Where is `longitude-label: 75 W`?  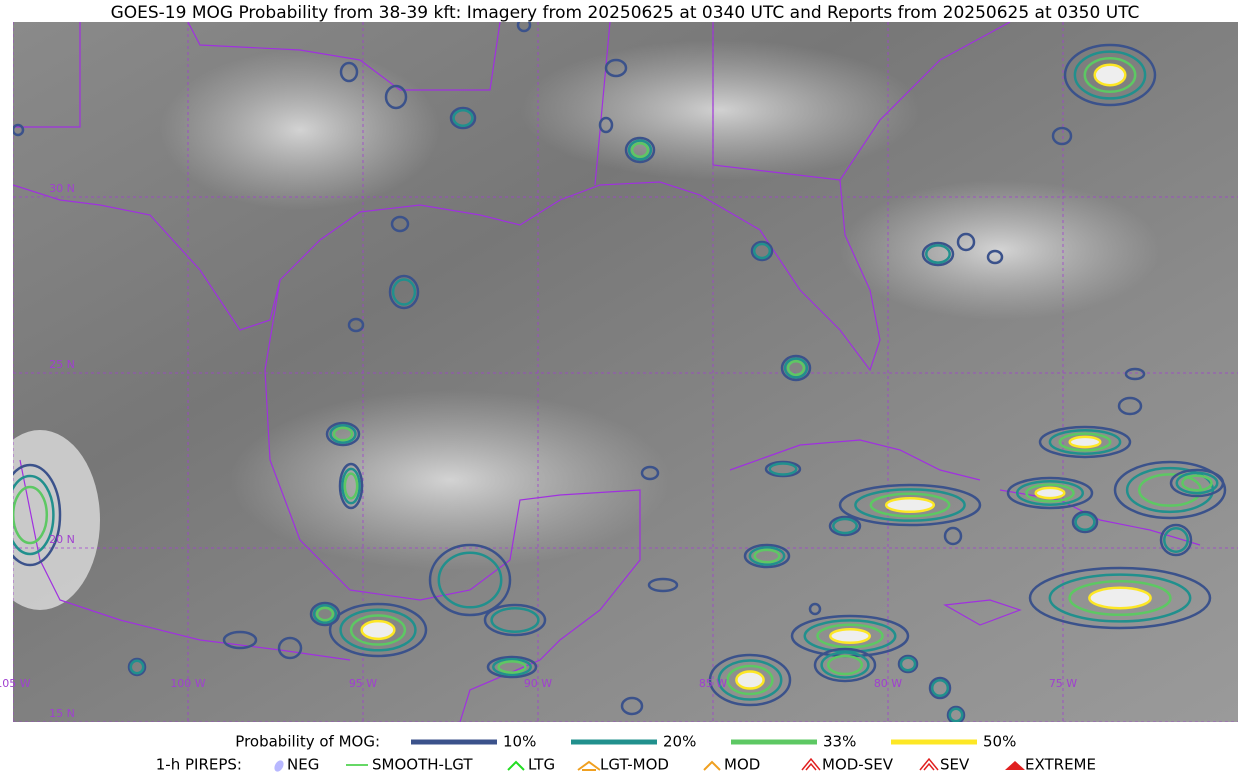 longitude-label: 75 W is located at coordinates (1063, 683).